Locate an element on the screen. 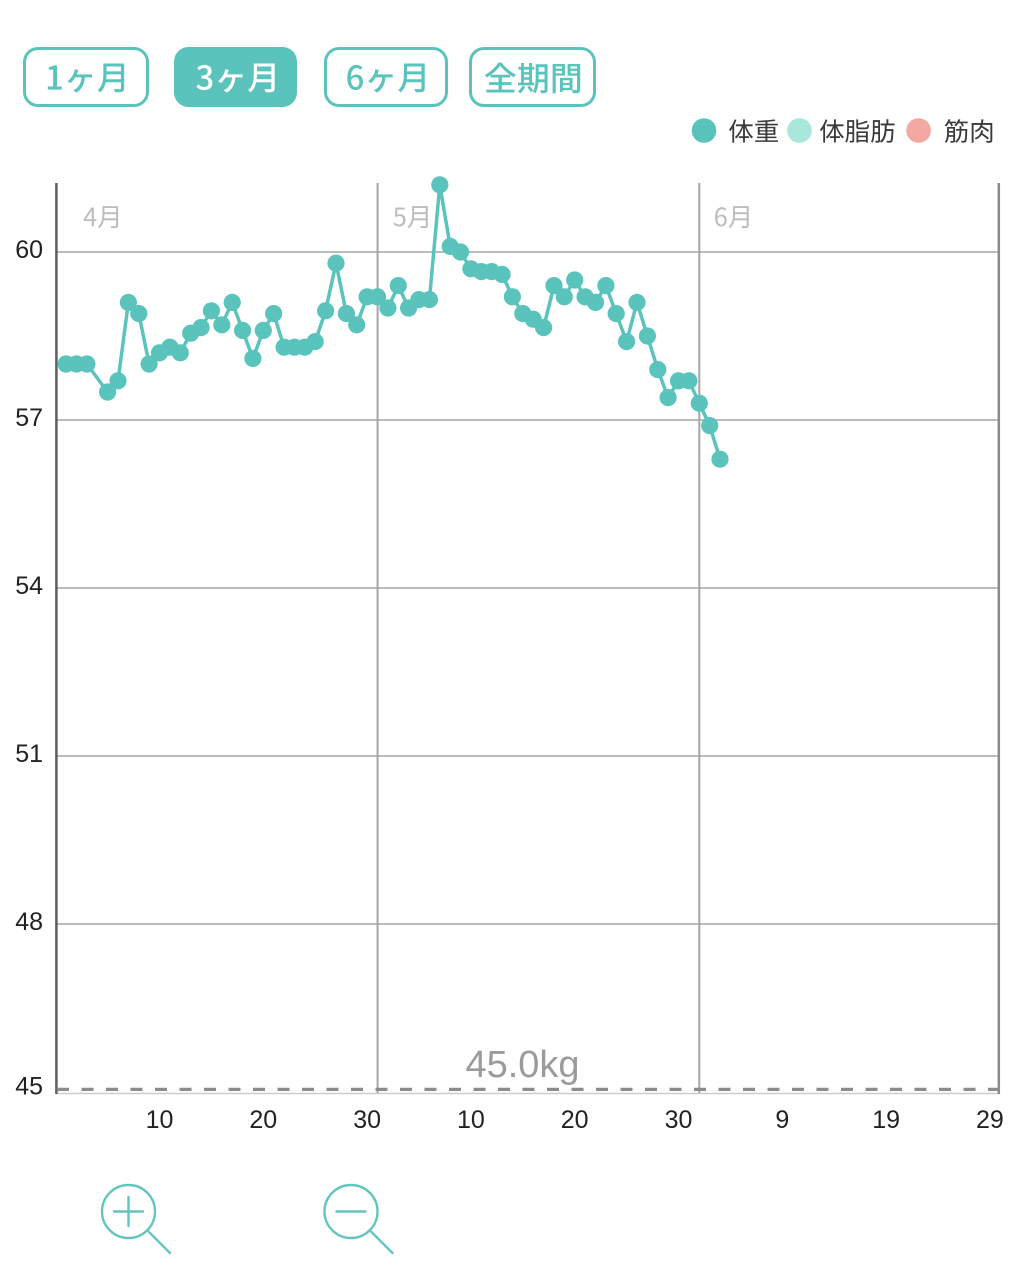  svg-text: 48 is located at coordinates (29, 922).